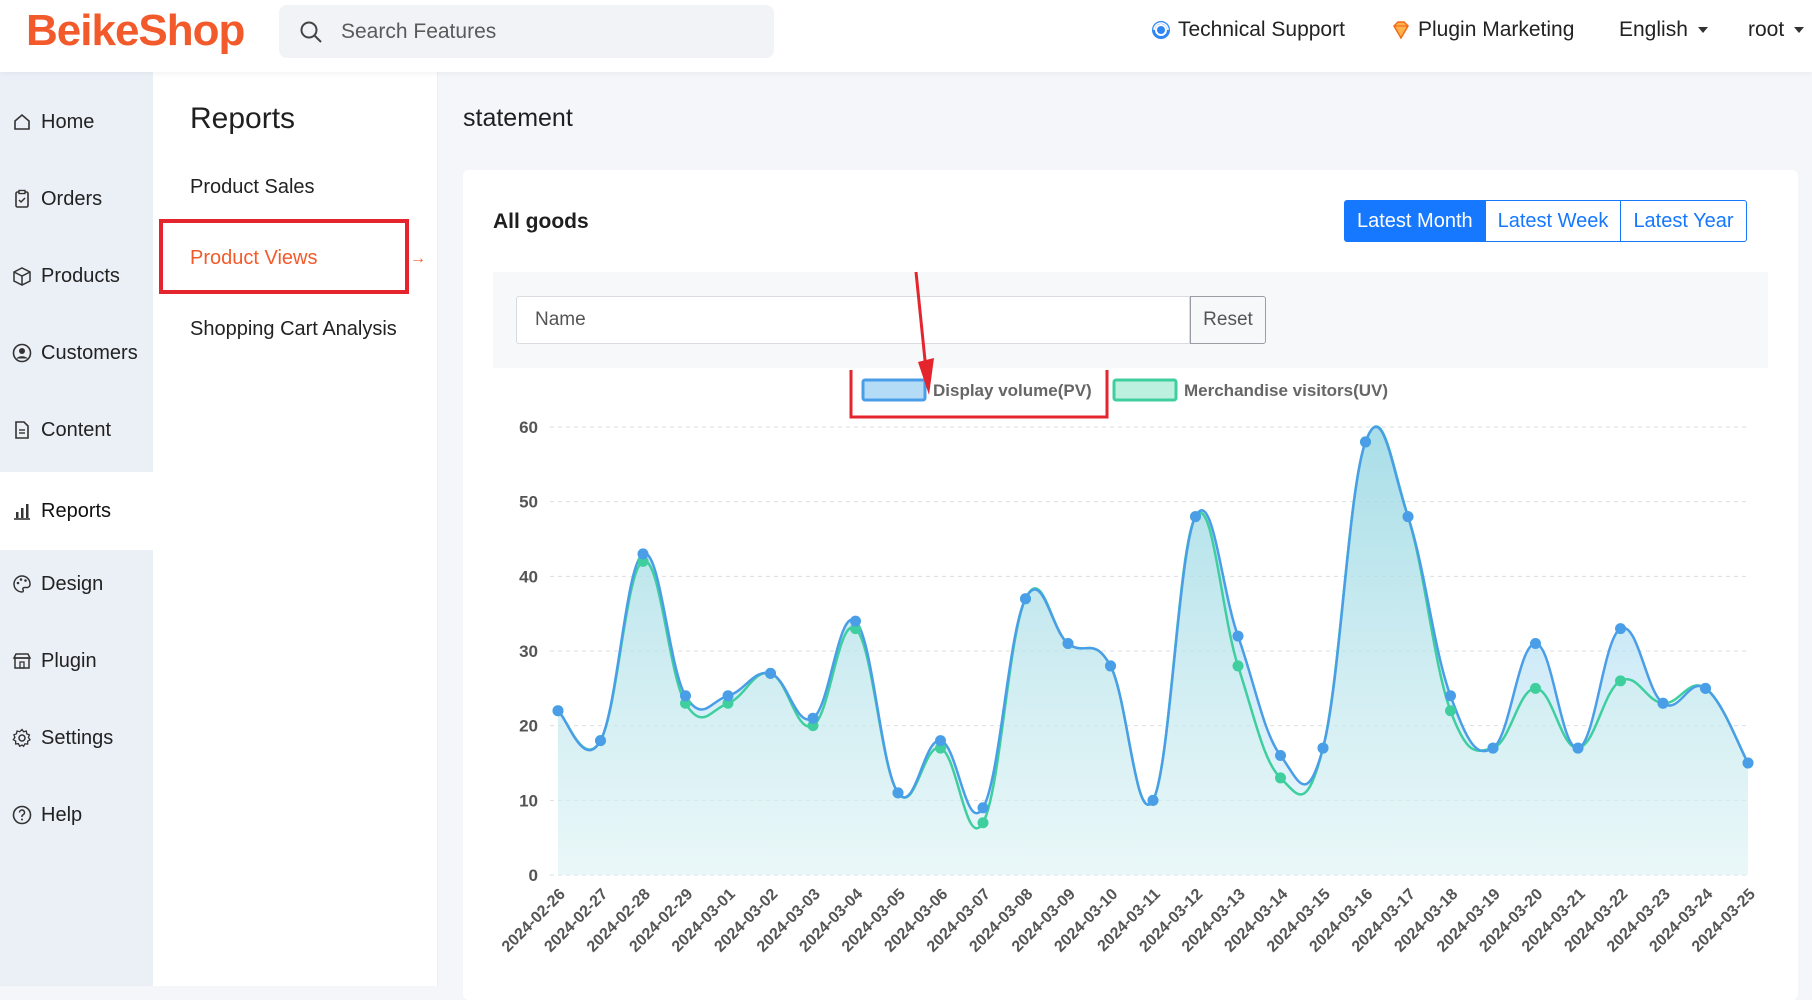 This screenshot has height=1000, width=1812. What do you see at coordinates (1766, 29) in the screenshot?
I see `user-label: root` at bounding box center [1766, 29].